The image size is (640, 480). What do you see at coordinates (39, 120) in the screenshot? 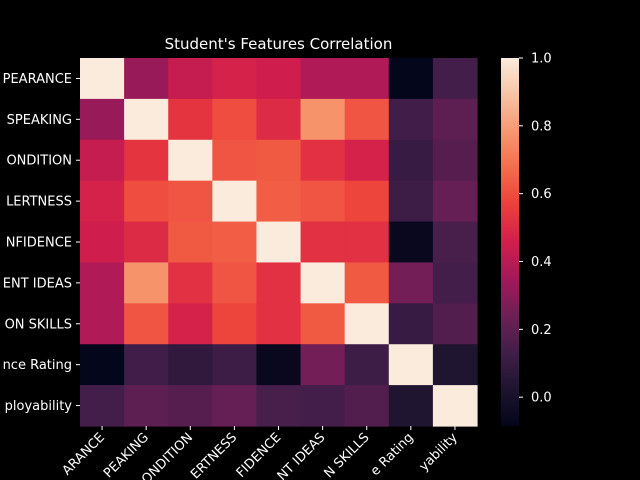
I see `row-label-1: SPEAKING` at bounding box center [39, 120].